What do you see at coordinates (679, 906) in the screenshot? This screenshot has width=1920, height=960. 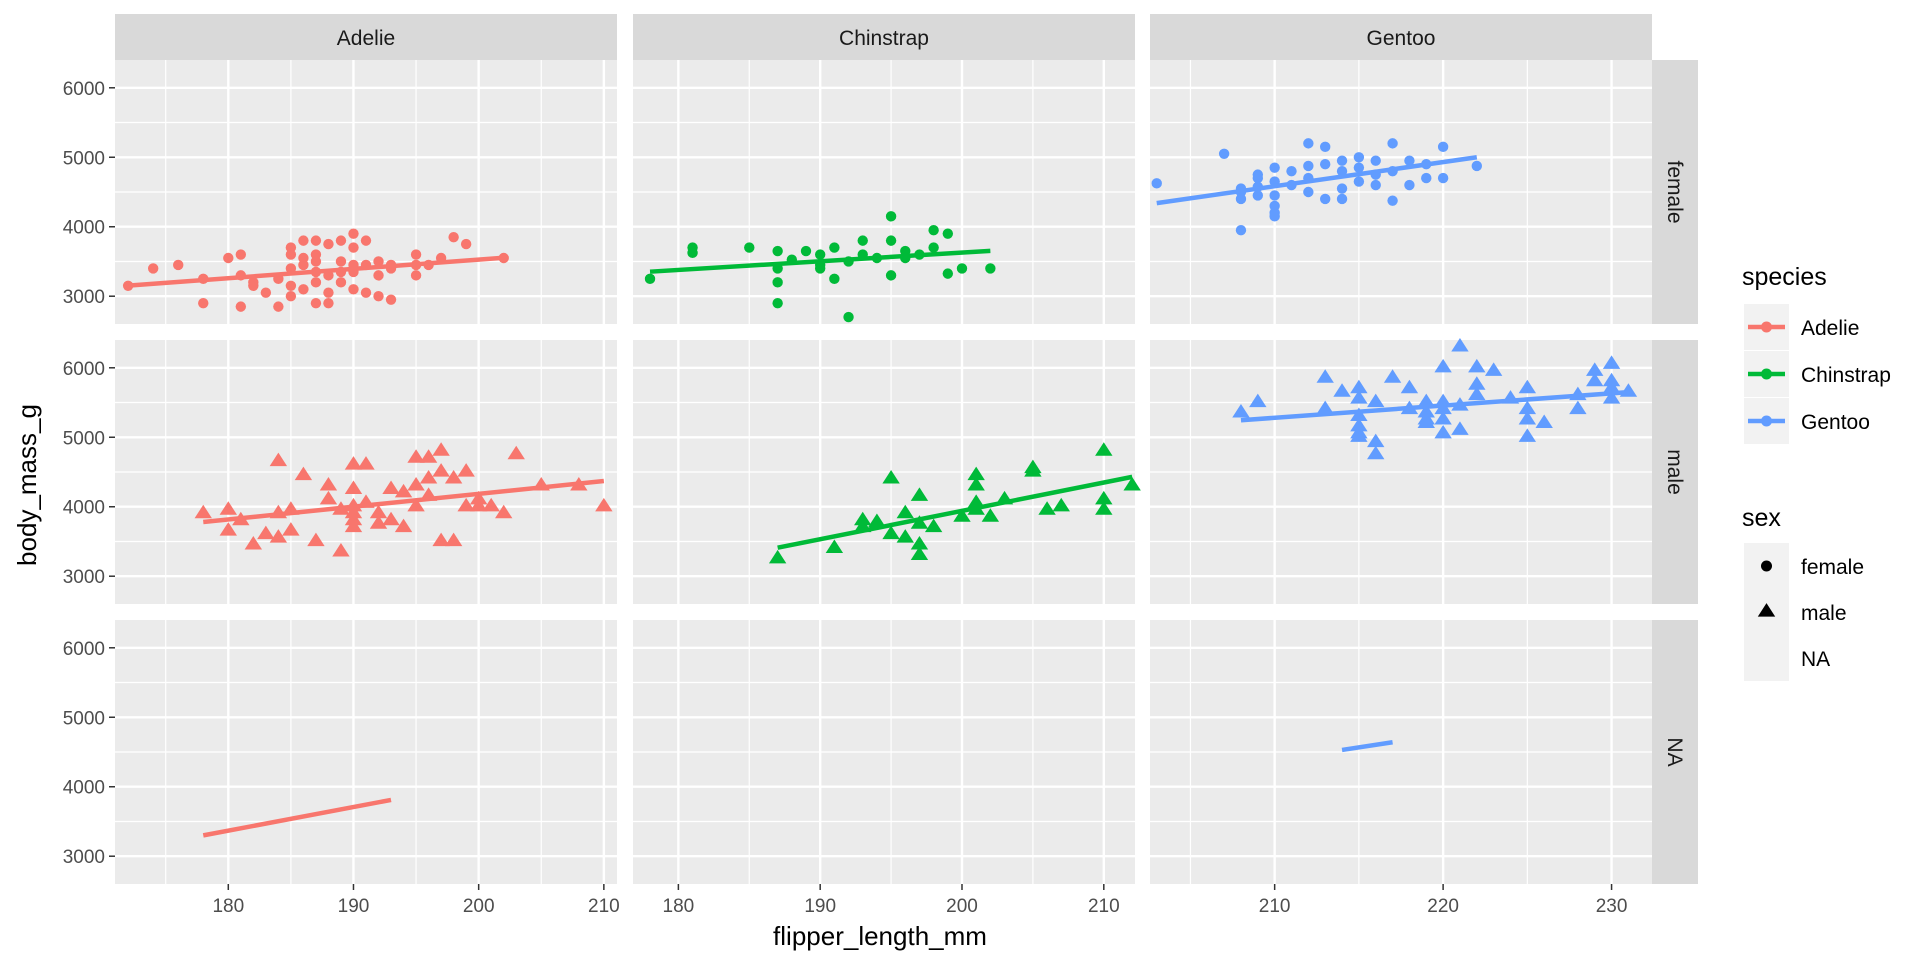 I see `x-tick-label: 180` at bounding box center [679, 906].